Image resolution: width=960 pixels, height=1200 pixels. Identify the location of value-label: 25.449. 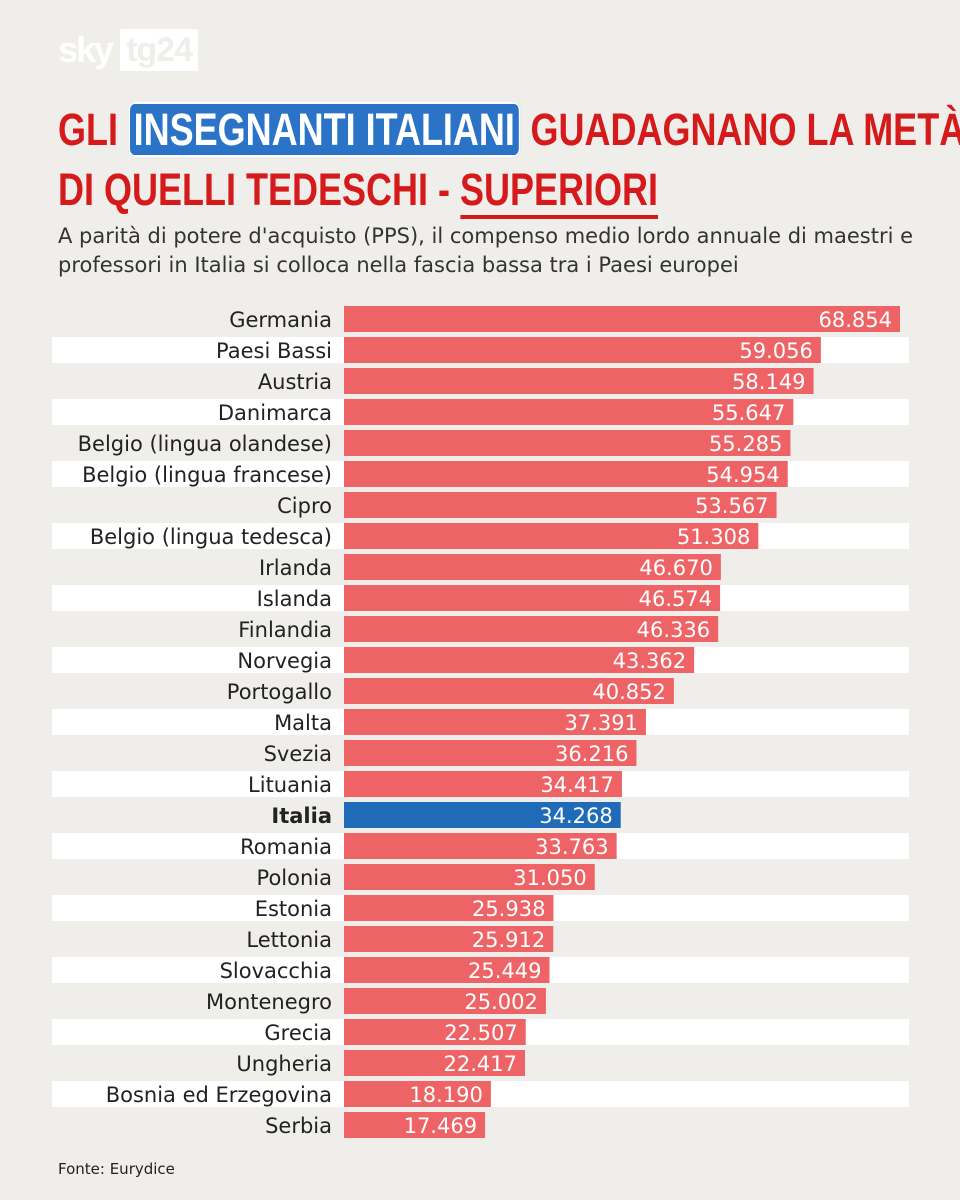
(504, 971).